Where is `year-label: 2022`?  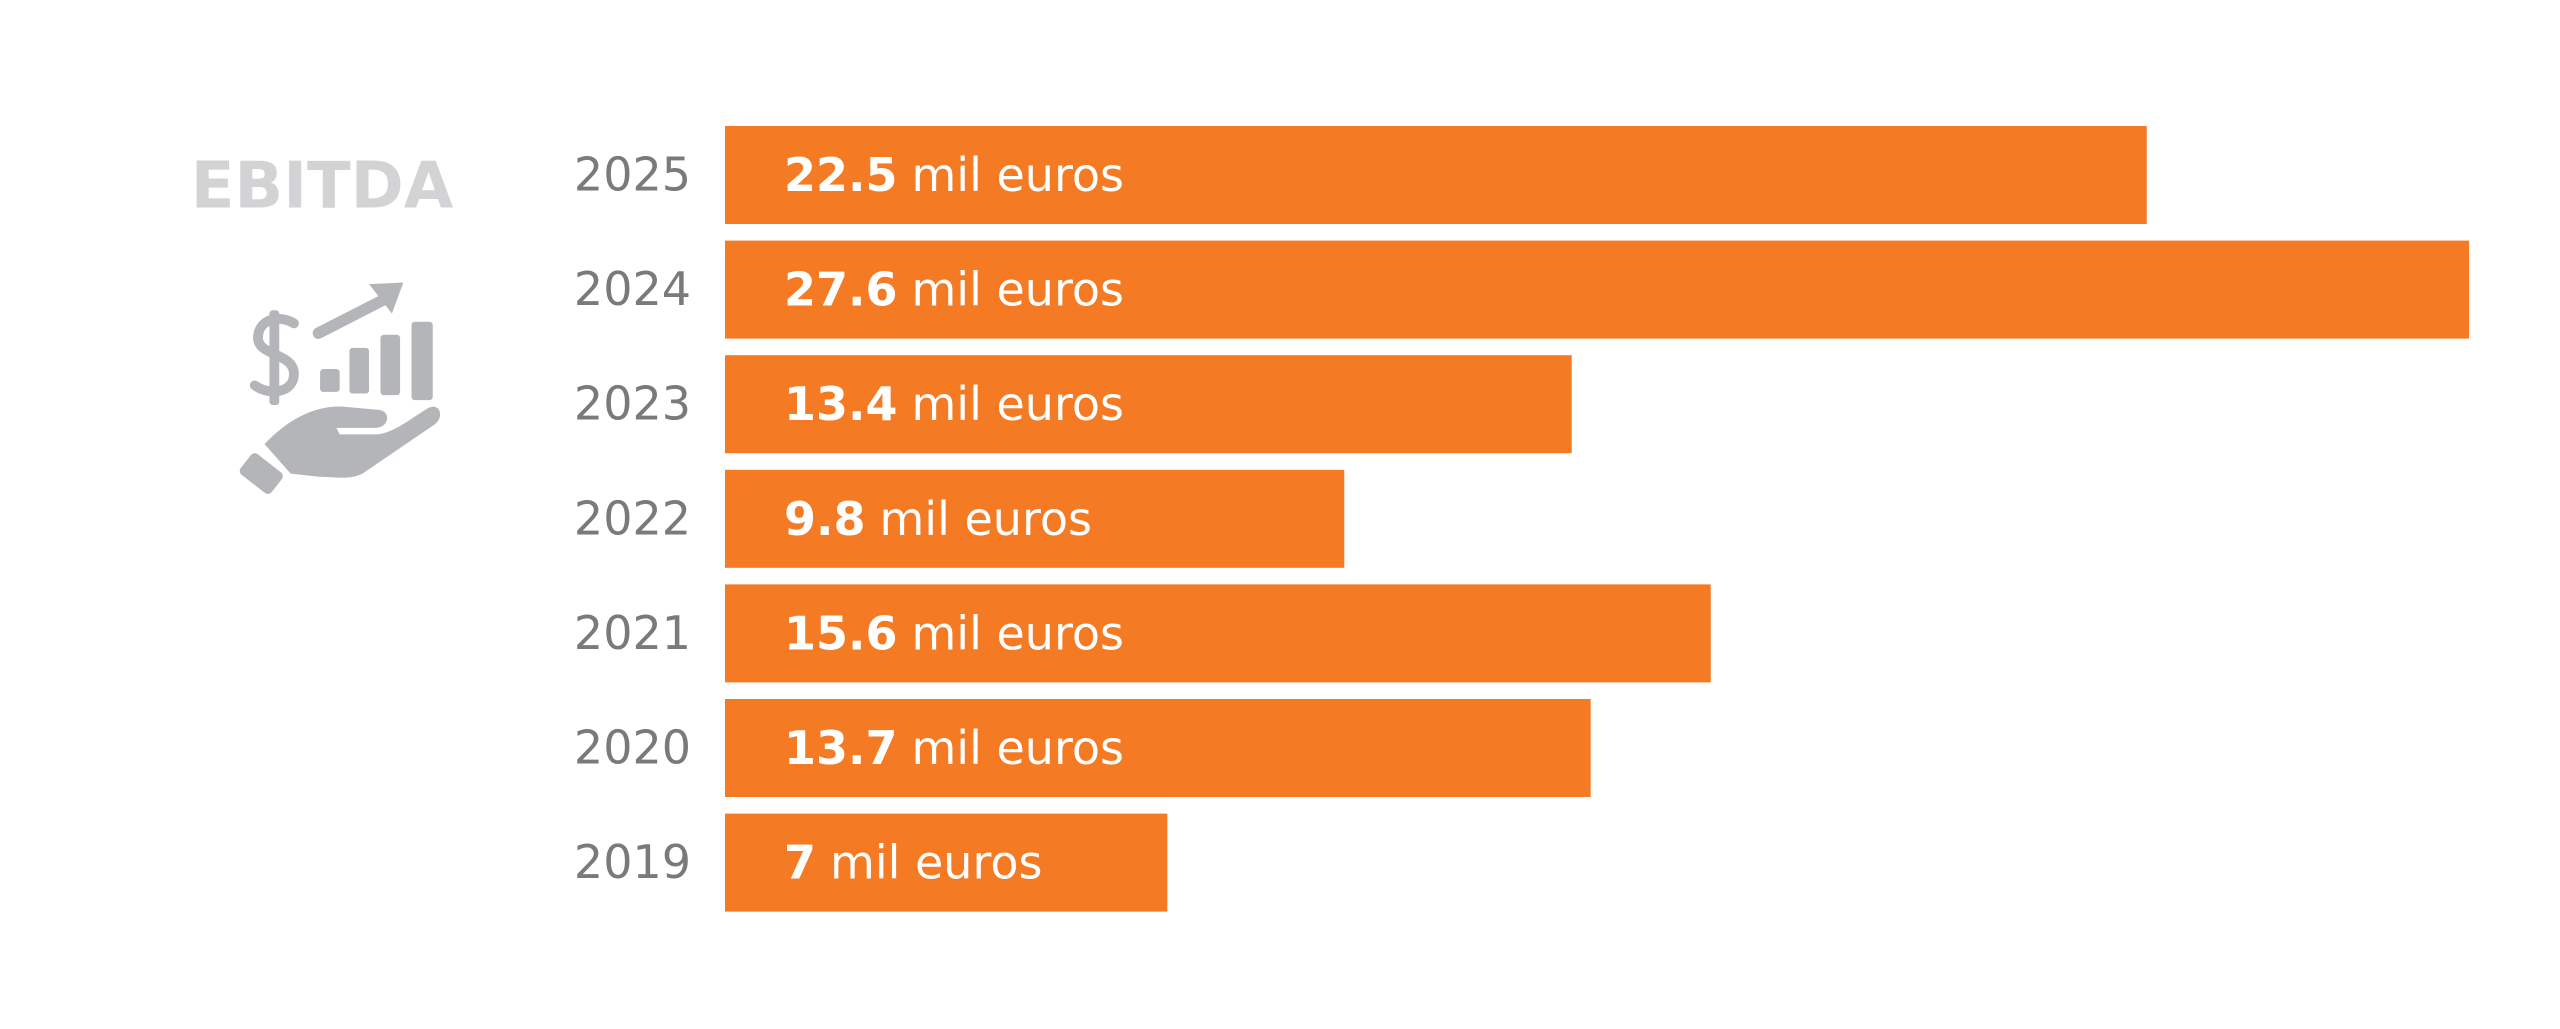
year-label: 2022 is located at coordinates (632, 518).